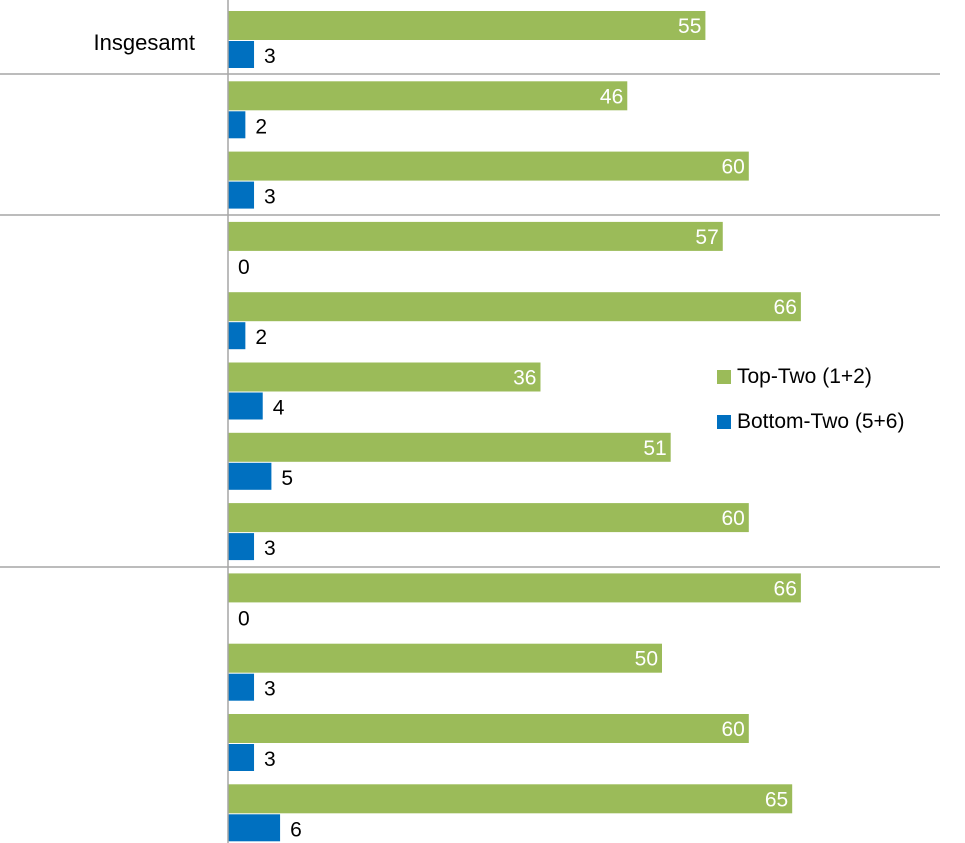  What do you see at coordinates (706, 237) in the screenshot?
I see `data-label-top-two: 57` at bounding box center [706, 237].